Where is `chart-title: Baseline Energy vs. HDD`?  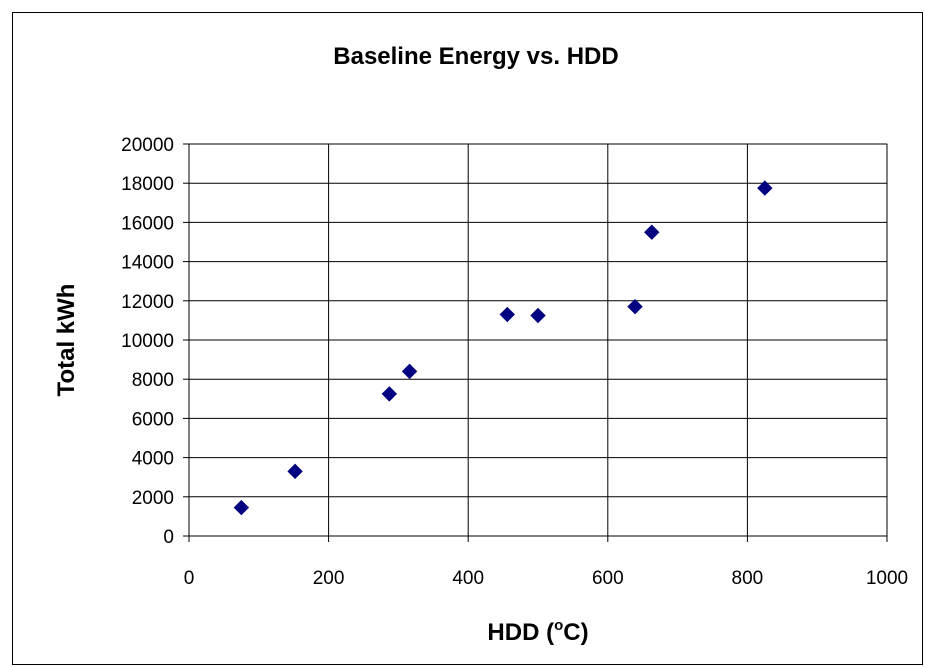 chart-title: Baseline Energy vs. HDD is located at coordinates (475, 56).